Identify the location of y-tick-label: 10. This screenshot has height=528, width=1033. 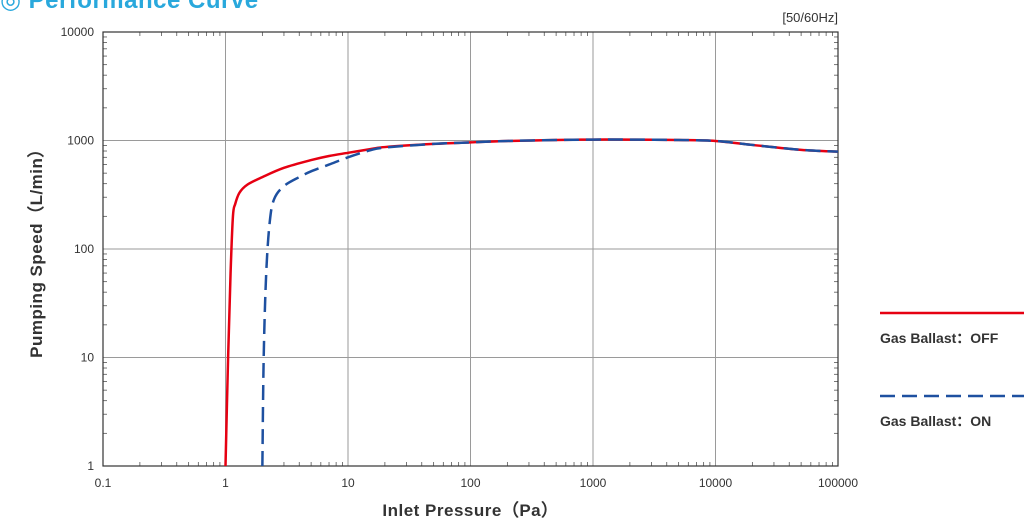
(88, 358).